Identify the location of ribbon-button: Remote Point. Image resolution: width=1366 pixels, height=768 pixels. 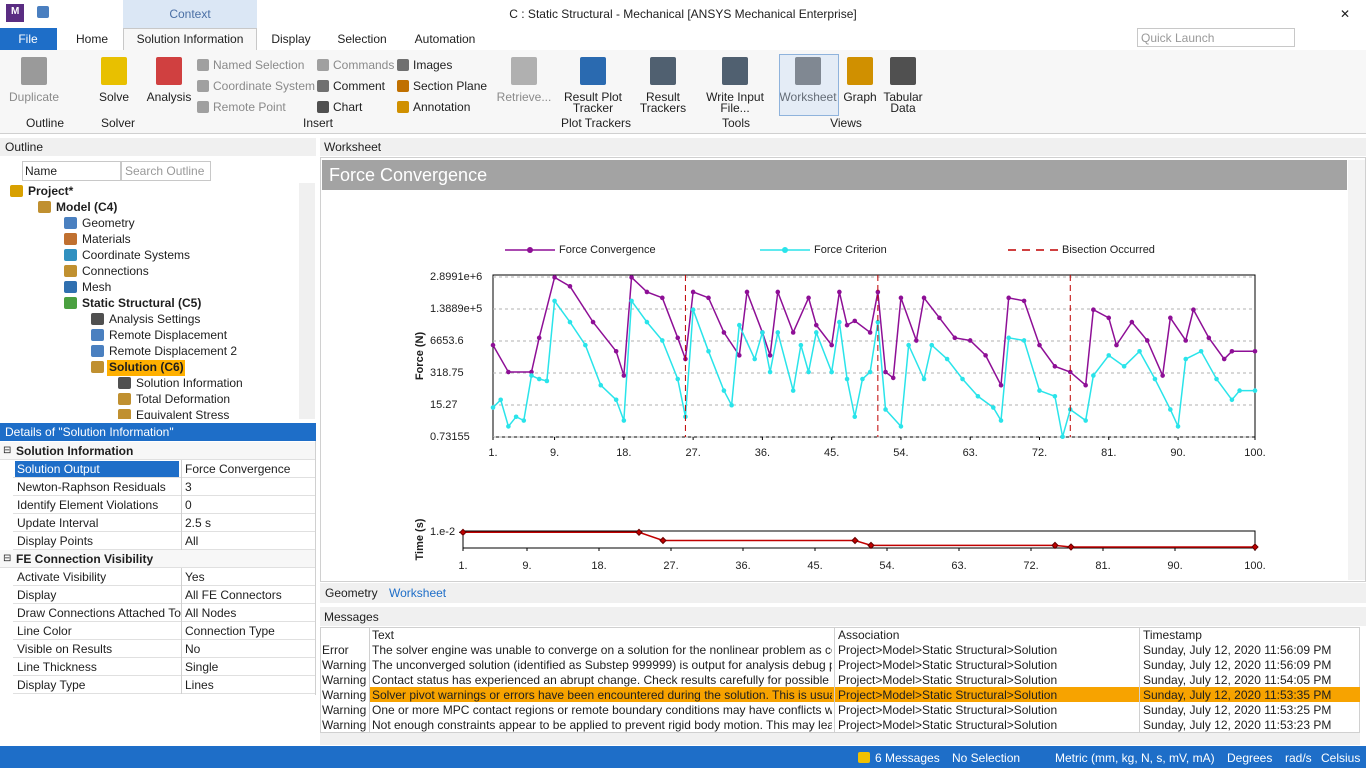
(249, 107).